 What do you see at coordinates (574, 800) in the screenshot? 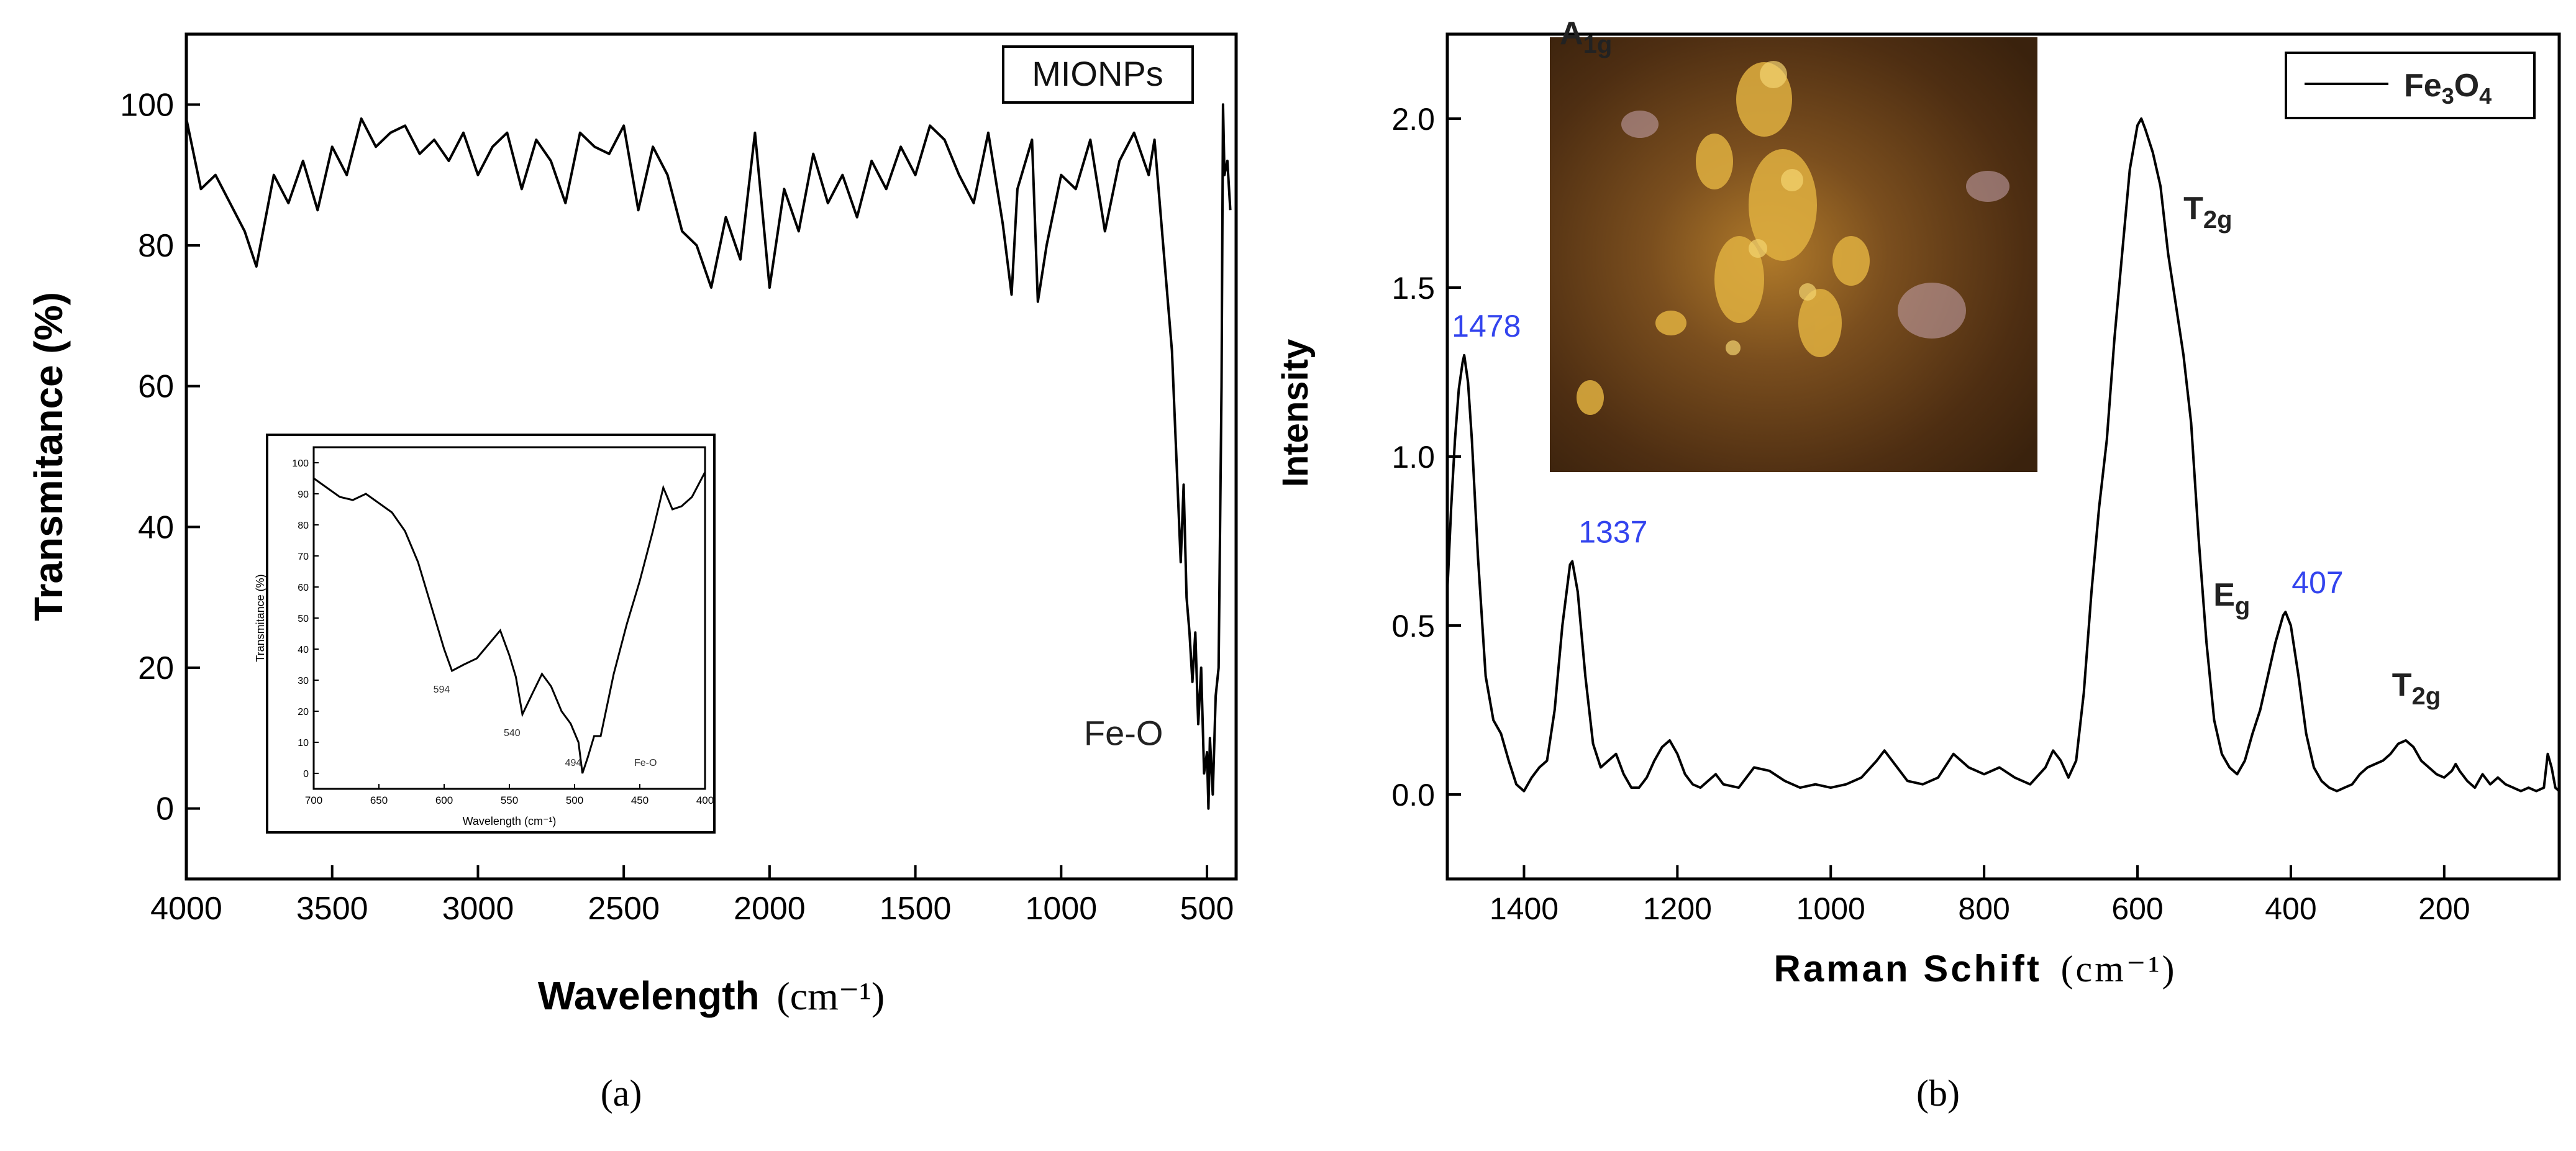
I see `inset-x-tick-label: 500` at bounding box center [574, 800].